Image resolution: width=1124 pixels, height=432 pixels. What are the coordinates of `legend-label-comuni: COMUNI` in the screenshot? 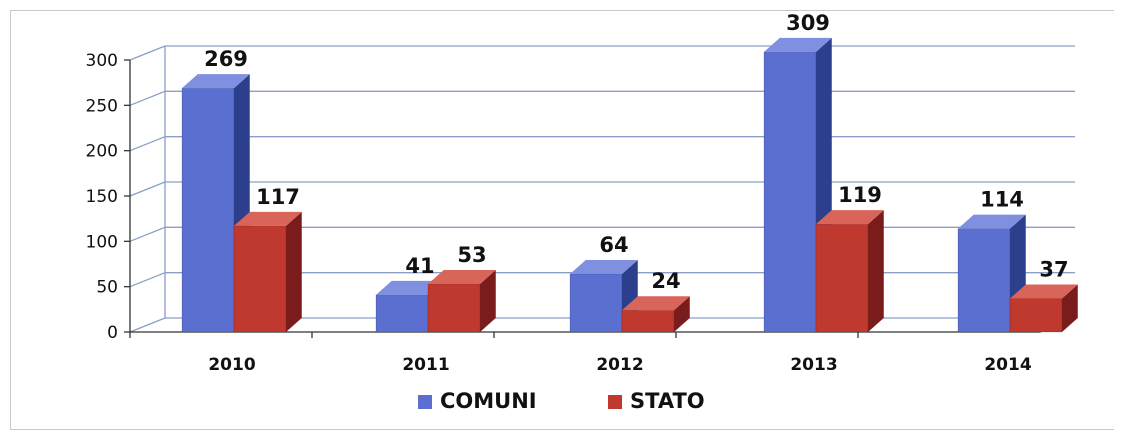 It's located at (488, 401).